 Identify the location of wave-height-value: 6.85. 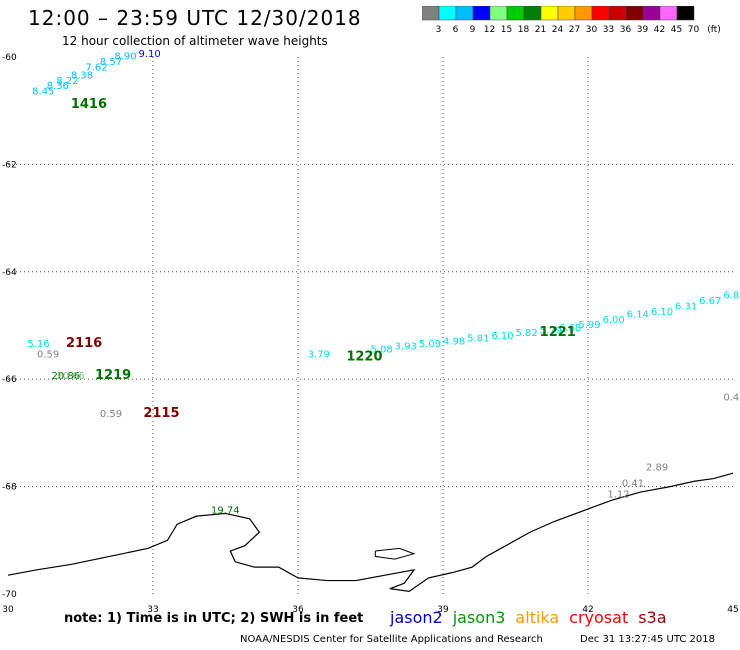
(731, 296).